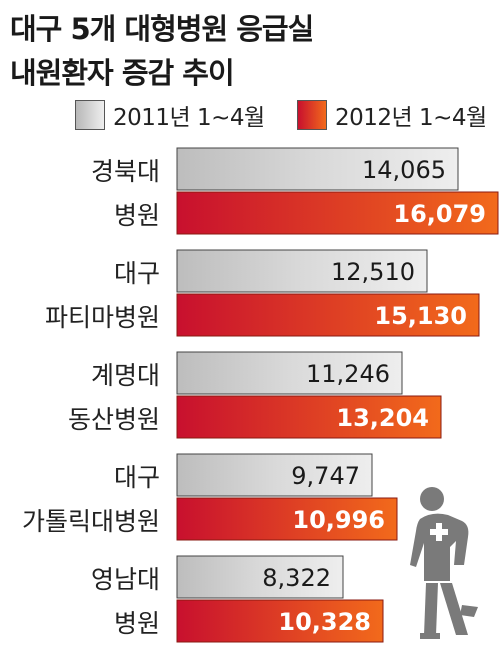 Image resolution: width=500 pixels, height=649 pixels. I want to click on data-label-2011: 9,747, so click(325, 476).